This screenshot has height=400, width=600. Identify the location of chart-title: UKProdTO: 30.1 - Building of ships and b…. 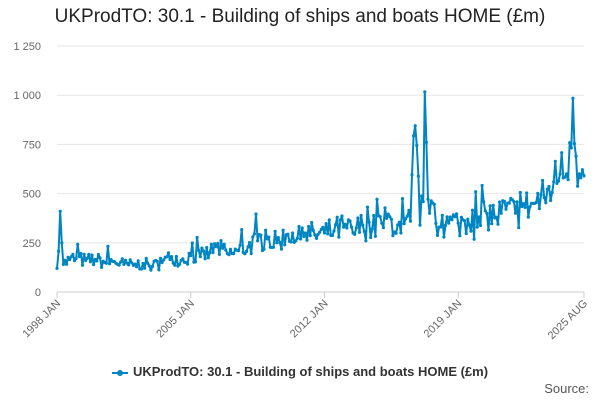
(300, 16).